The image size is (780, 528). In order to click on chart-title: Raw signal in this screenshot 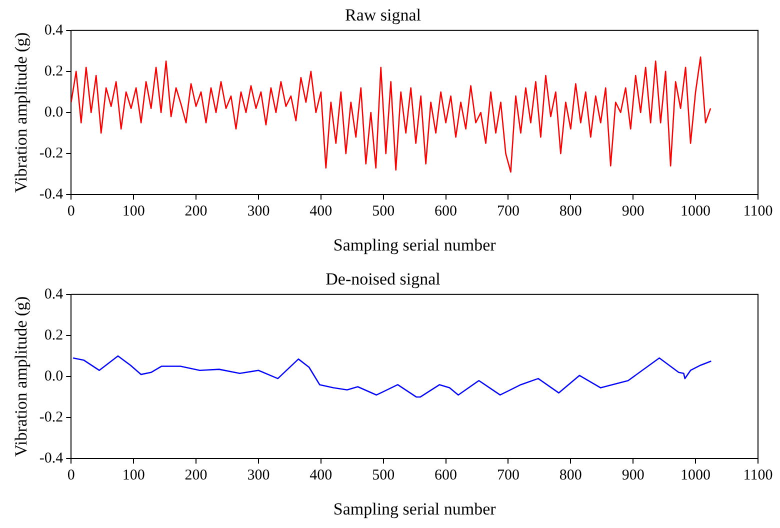, I will do `click(383, 15)`.